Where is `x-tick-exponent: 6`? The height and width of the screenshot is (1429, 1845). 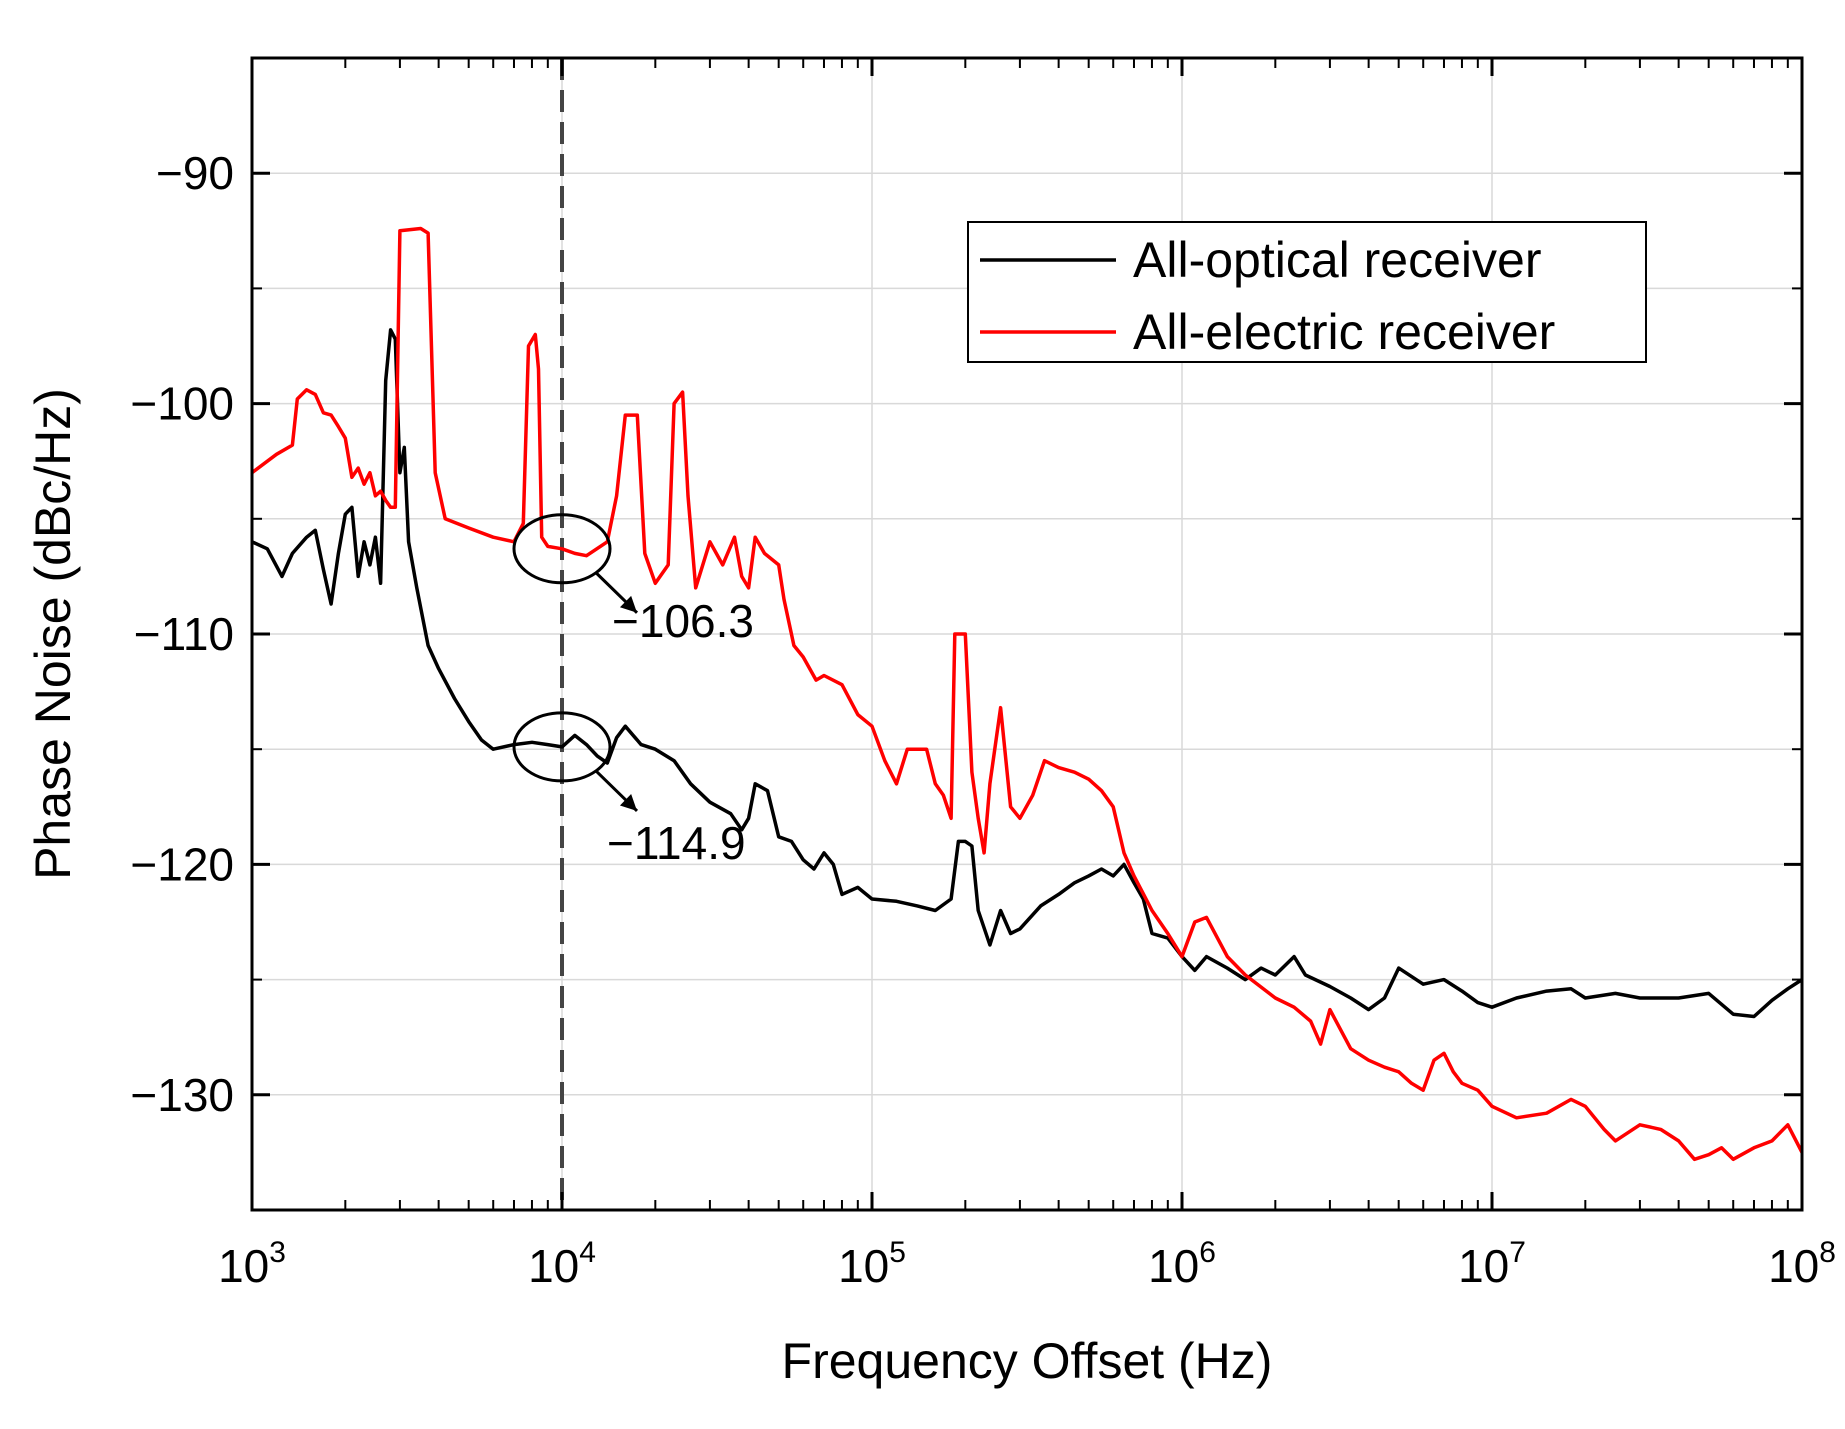 x-tick-exponent: 6 is located at coordinates (1207, 1252).